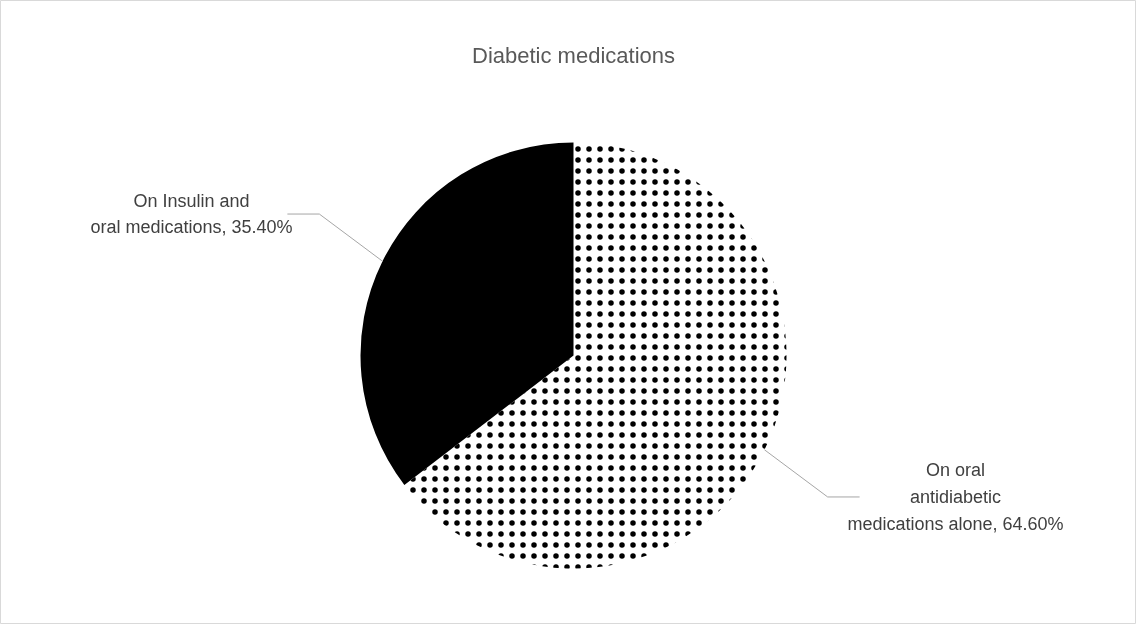  I want to click on slice-label: On Insulin and oral medications, 35.40%, so click(191, 214).